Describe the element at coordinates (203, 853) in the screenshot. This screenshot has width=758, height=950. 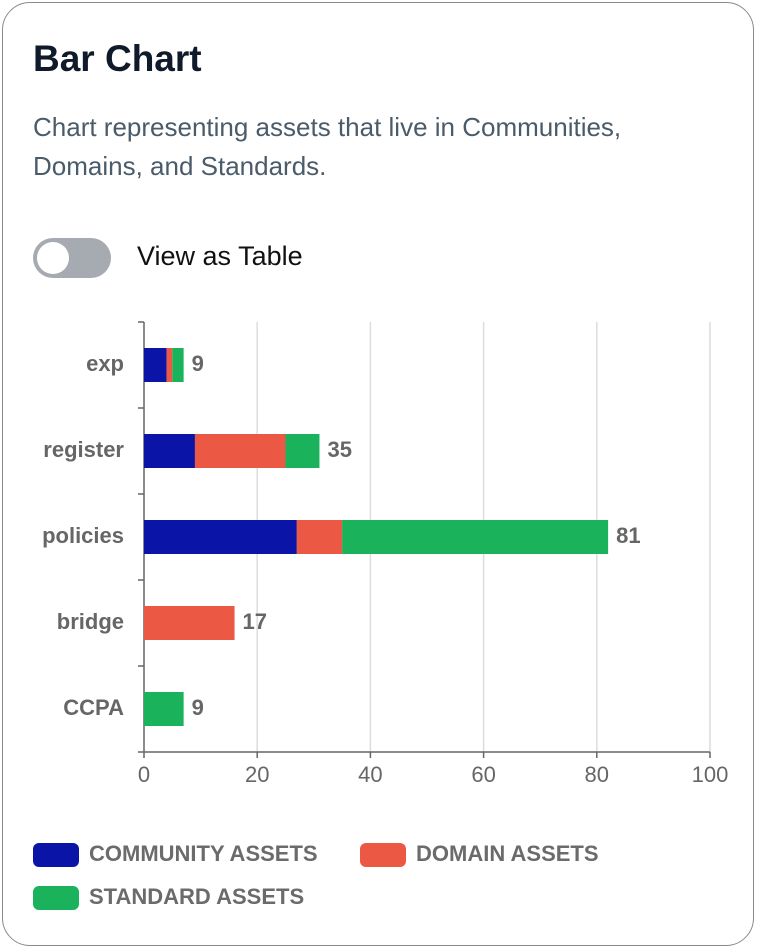
I see `legend-label: COMMUNITY ASSETS` at that location.